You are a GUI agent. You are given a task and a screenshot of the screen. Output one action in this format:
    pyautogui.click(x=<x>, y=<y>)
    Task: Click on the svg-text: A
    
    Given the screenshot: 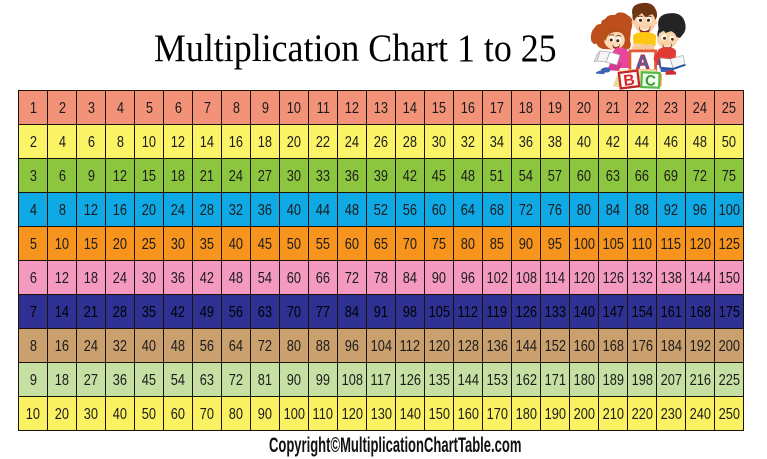 What is the action you would take?
    pyautogui.click(x=643, y=63)
    